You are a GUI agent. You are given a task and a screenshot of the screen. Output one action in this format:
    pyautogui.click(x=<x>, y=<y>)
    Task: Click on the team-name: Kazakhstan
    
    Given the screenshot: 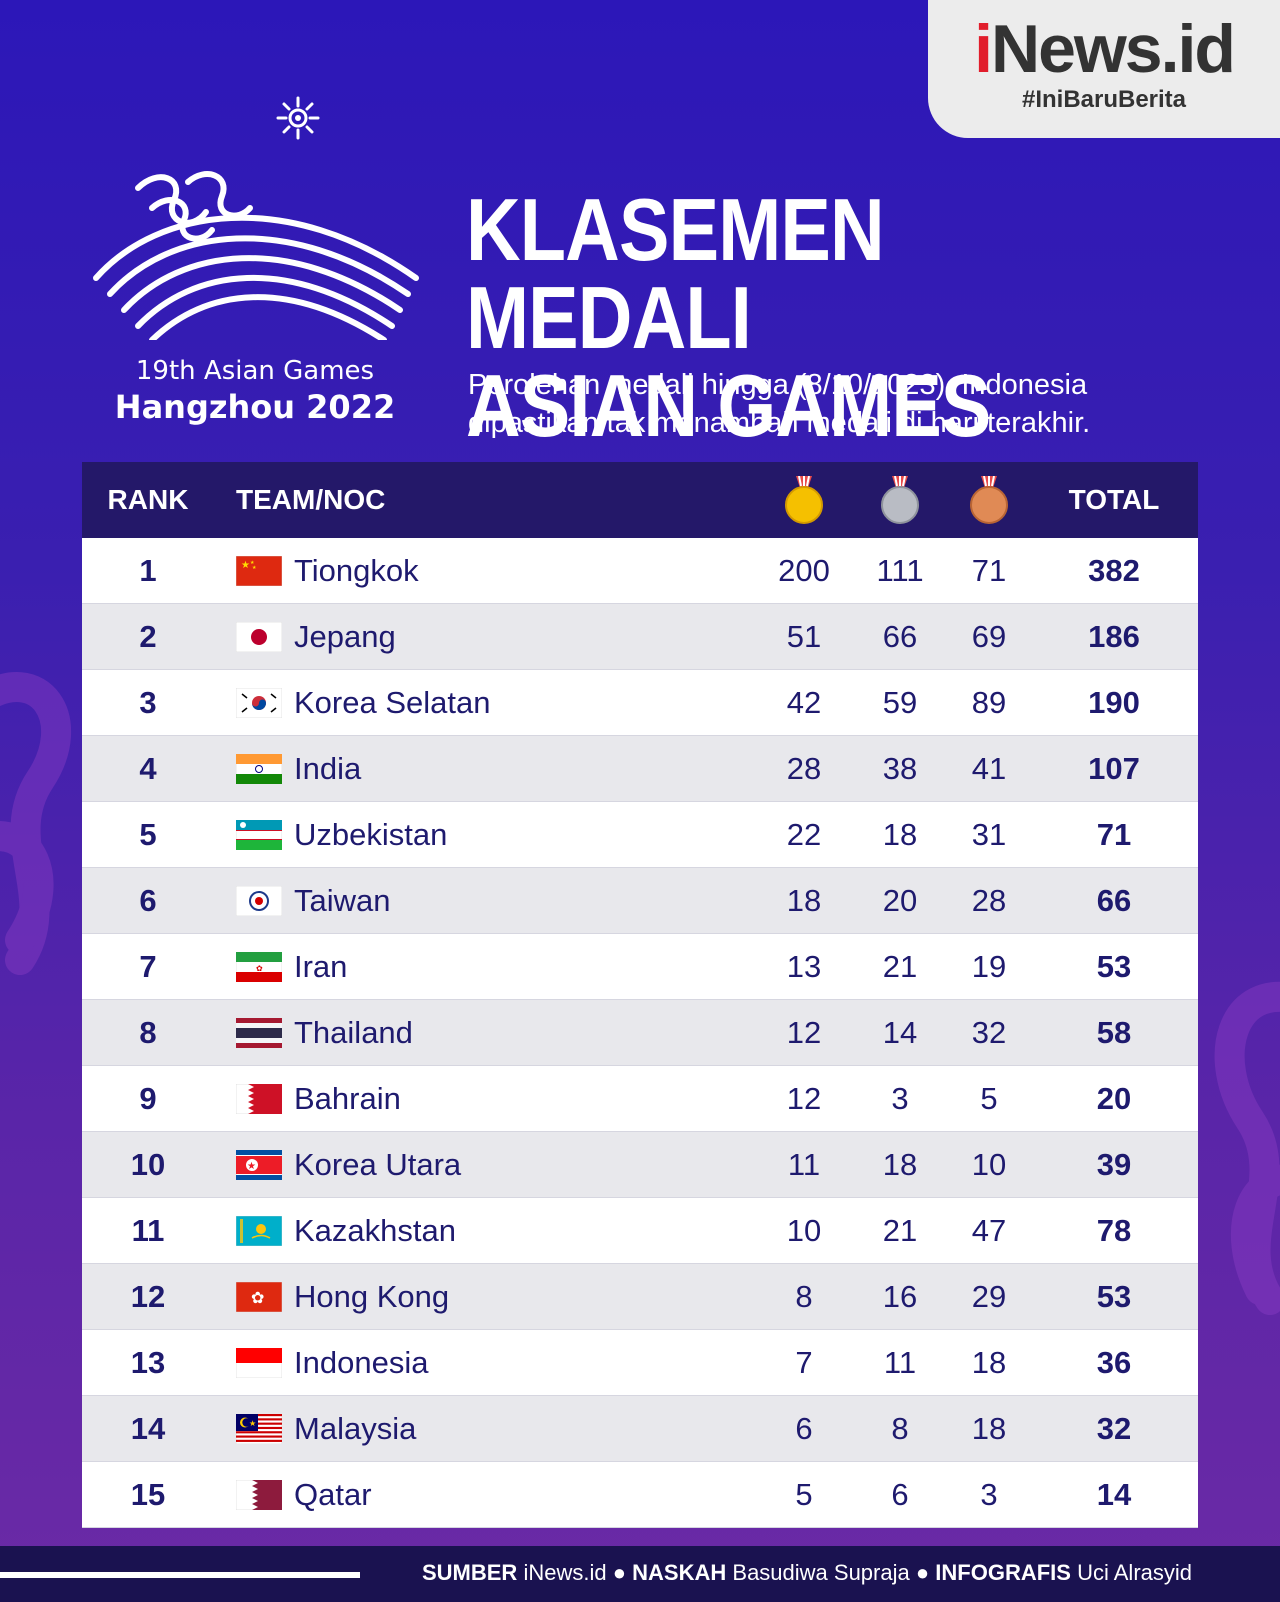 What is the action you would take?
    pyautogui.click(x=375, y=1230)
    